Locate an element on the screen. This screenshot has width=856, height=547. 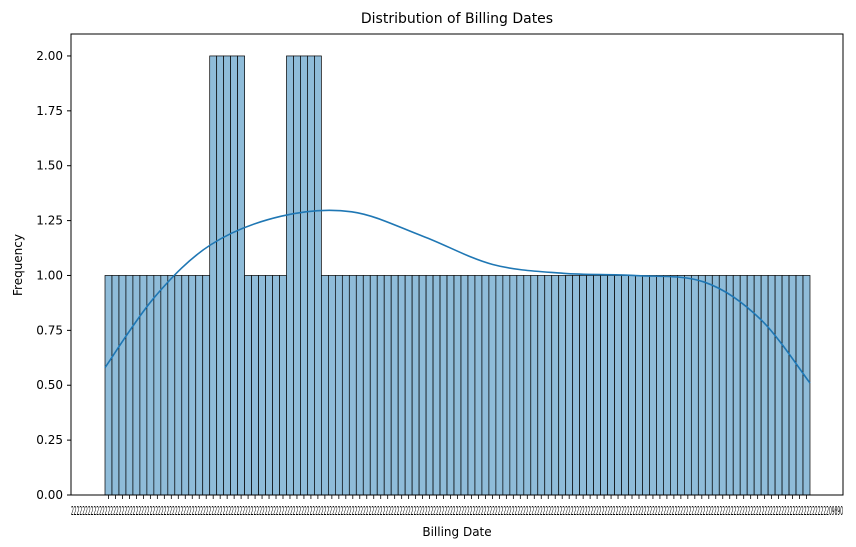
y-tick-label: 0.75 is located at coordinates (49, 330).